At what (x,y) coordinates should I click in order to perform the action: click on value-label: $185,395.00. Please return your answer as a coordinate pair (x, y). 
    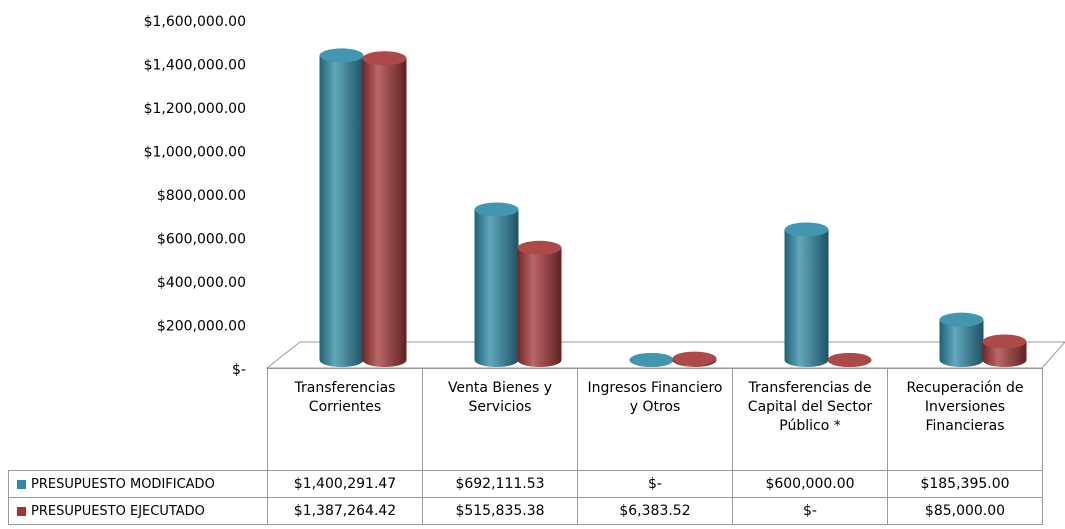
    Looking at the image, I should click on (965, 484).